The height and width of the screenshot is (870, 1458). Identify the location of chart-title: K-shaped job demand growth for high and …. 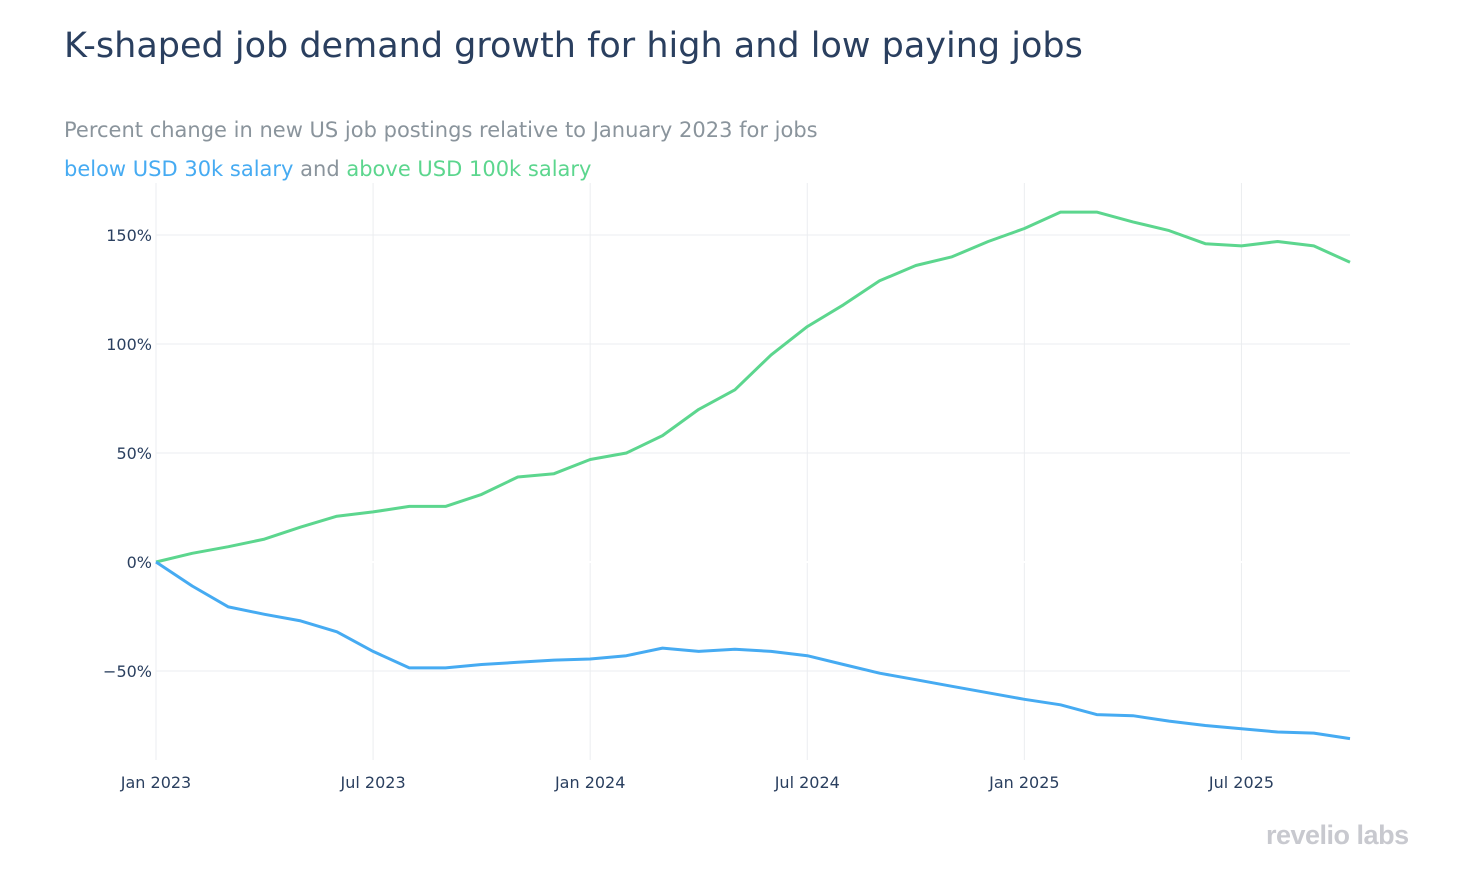
(573, 46).